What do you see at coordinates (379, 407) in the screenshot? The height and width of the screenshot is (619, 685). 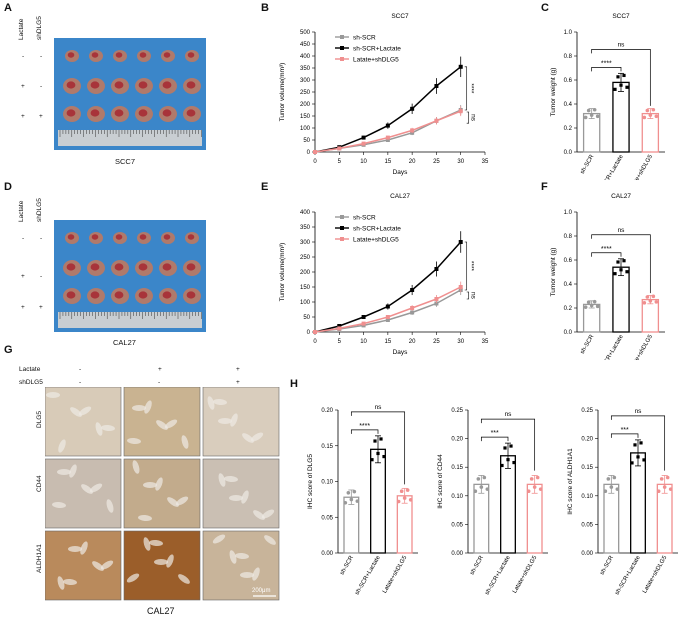 I see `significance-label: ns` at bounding box center [379, 407].